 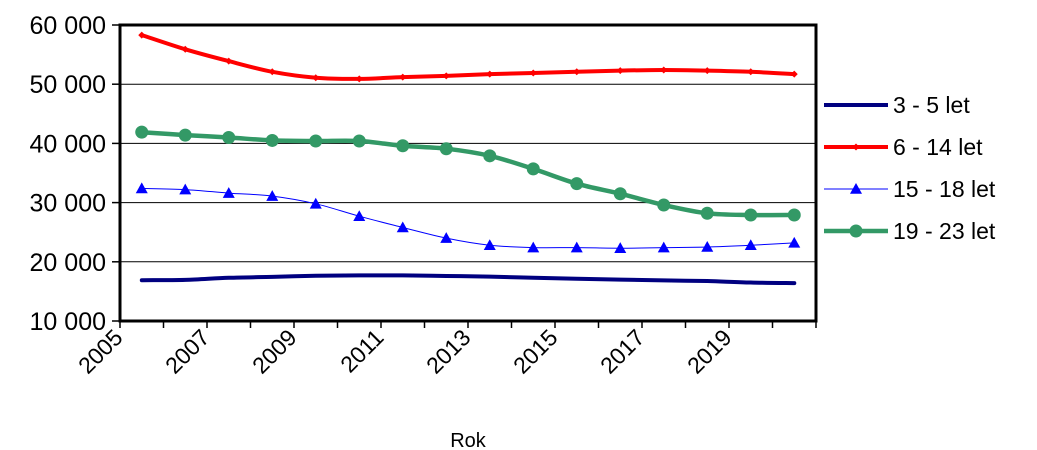 I want to click on x-axis-title: Rok, so click(x=468, y=440).